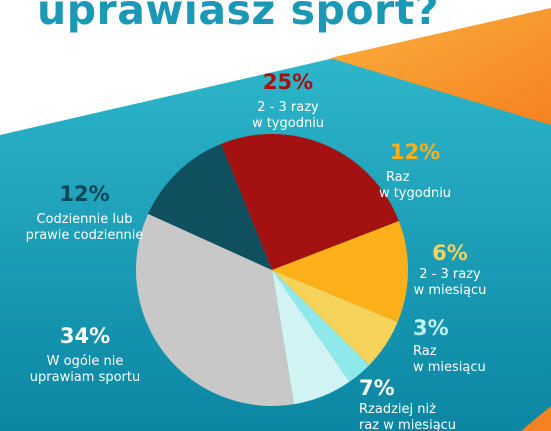 This screenshot has height=431, width=551. Describe the element at coordinates (536, 418) in the screenshot. I see `orange-corner-mark` at that location.